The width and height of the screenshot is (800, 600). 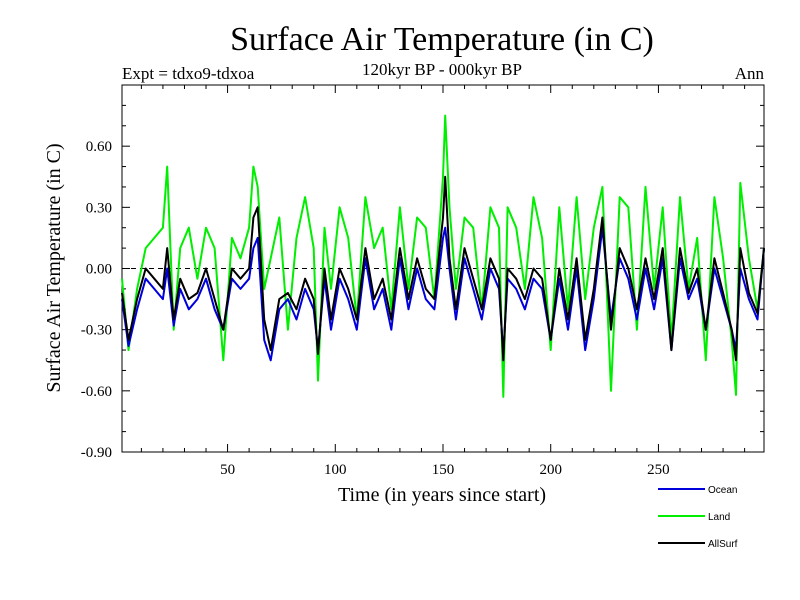 What do you see at coordinates (442, 495) in the screenshot?
I see `x-axis-label: Time (in years since start)` at bounding box center [442, 495].